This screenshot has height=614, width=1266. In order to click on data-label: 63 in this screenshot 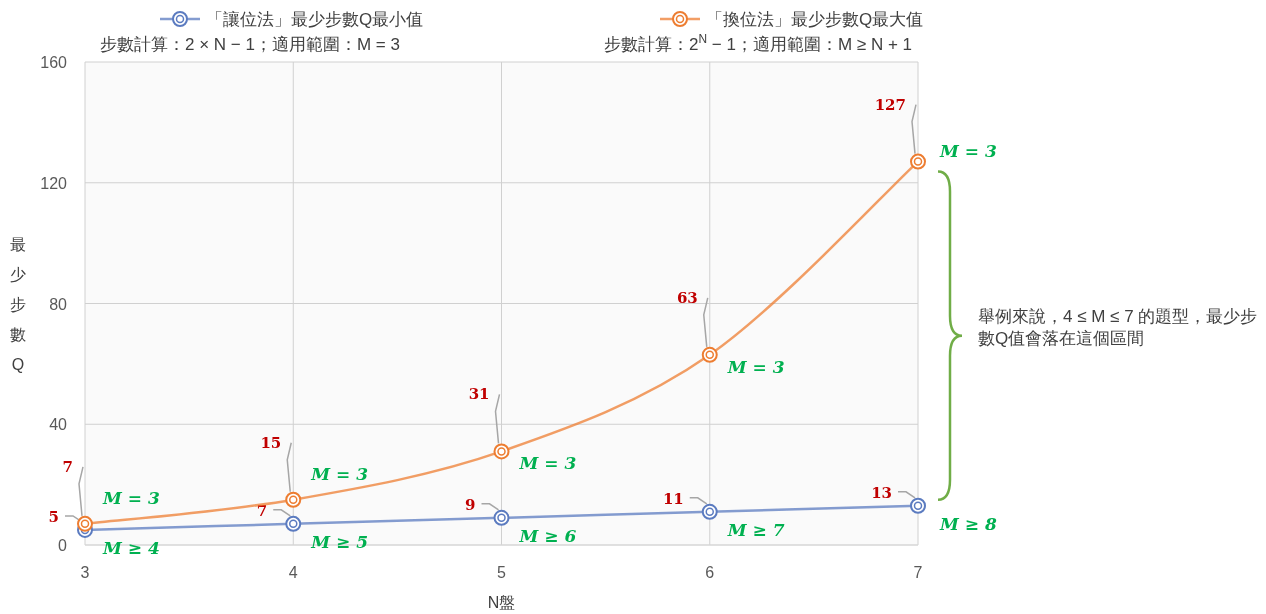, I will do `click(687, 297)`.